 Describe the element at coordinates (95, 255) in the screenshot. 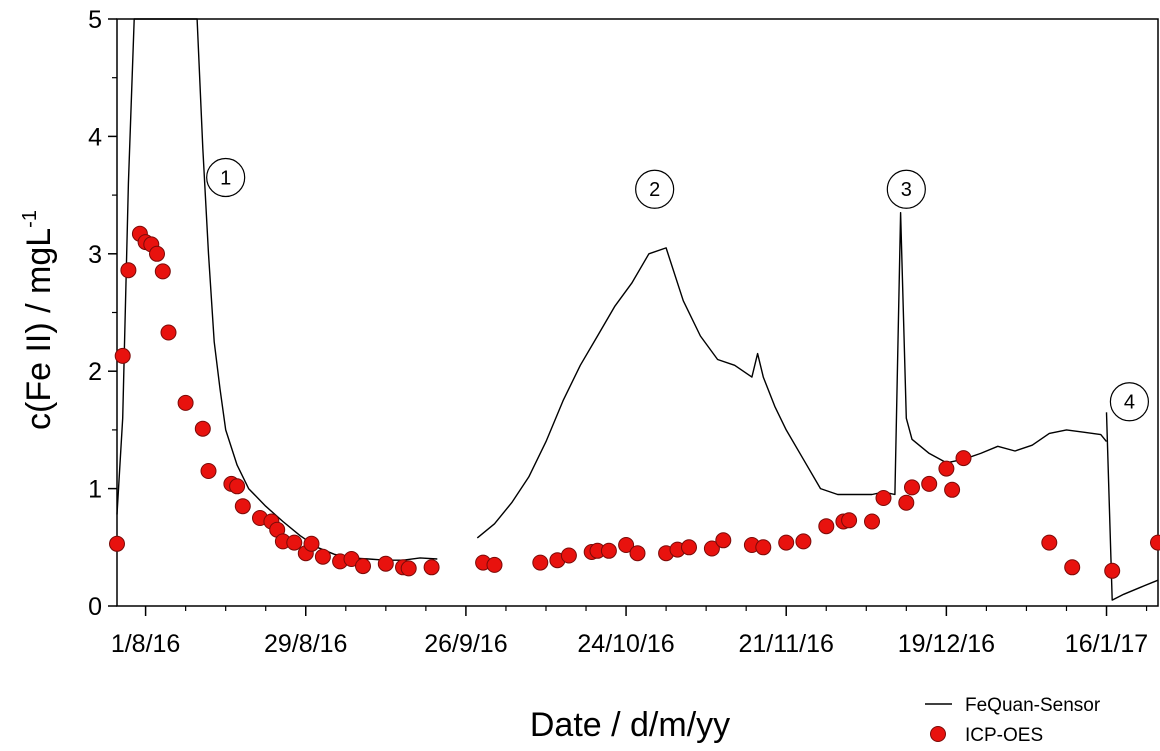

I see `y-tick-label: 3` at that location.